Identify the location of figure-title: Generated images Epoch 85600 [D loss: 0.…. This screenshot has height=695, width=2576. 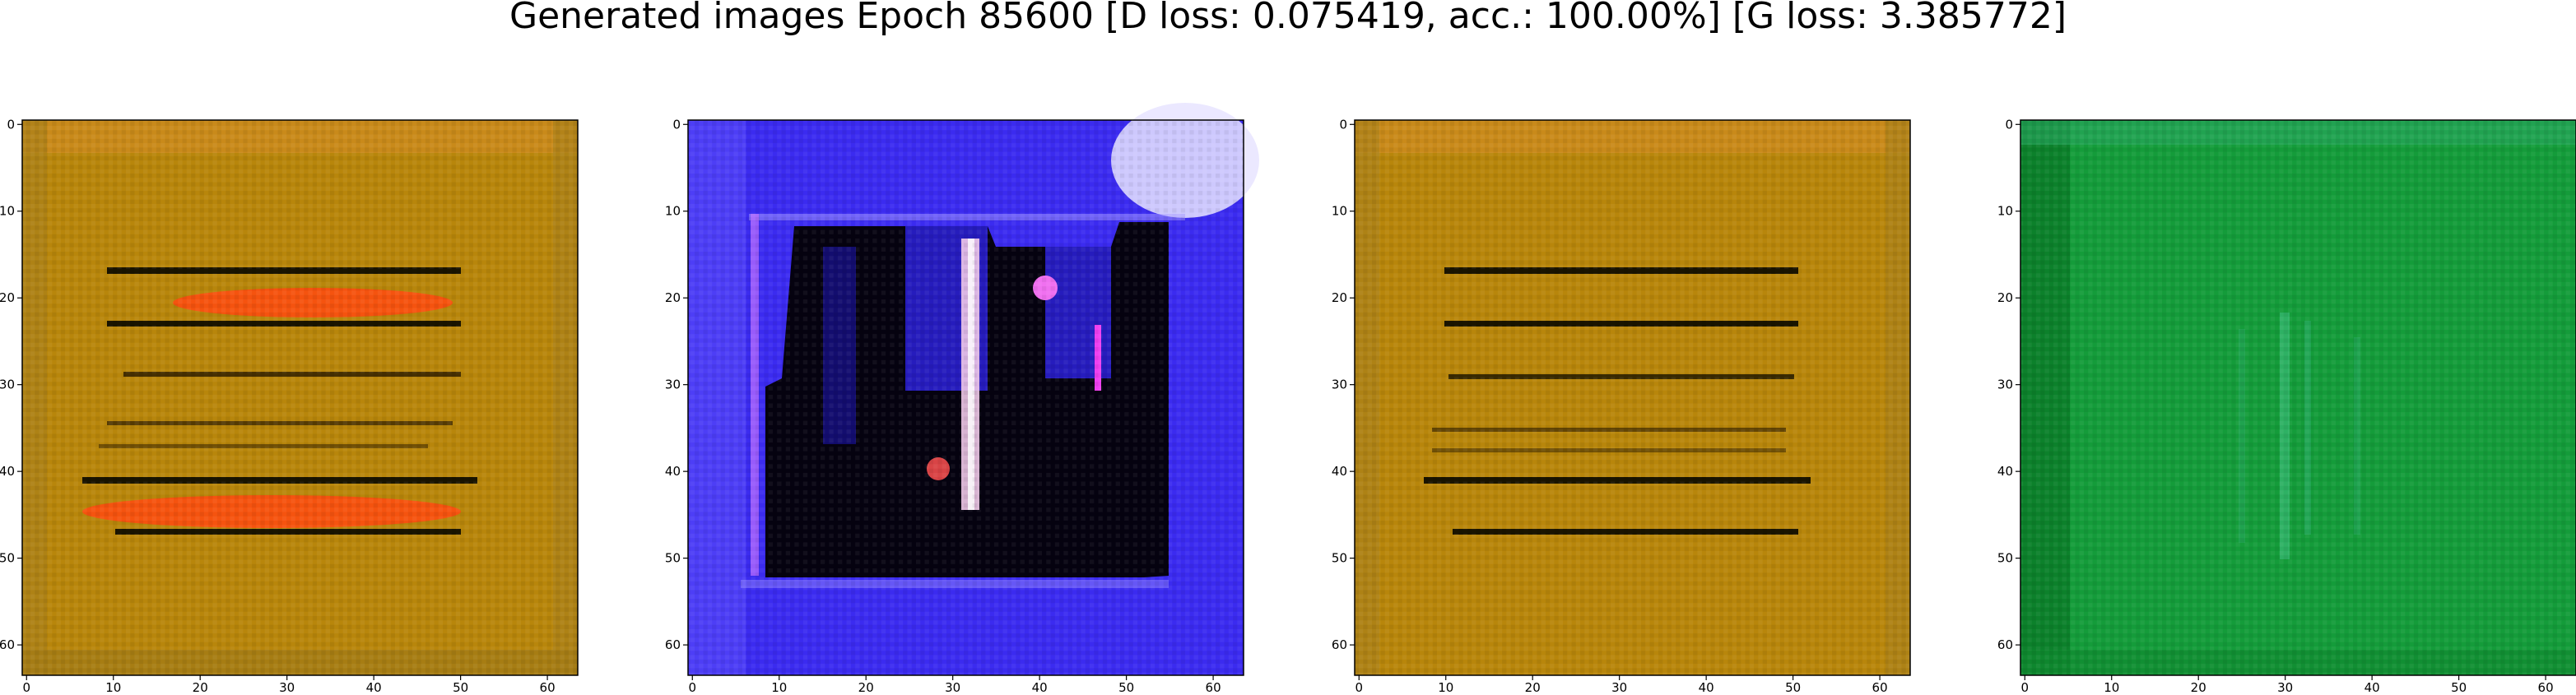
(1288, 18).